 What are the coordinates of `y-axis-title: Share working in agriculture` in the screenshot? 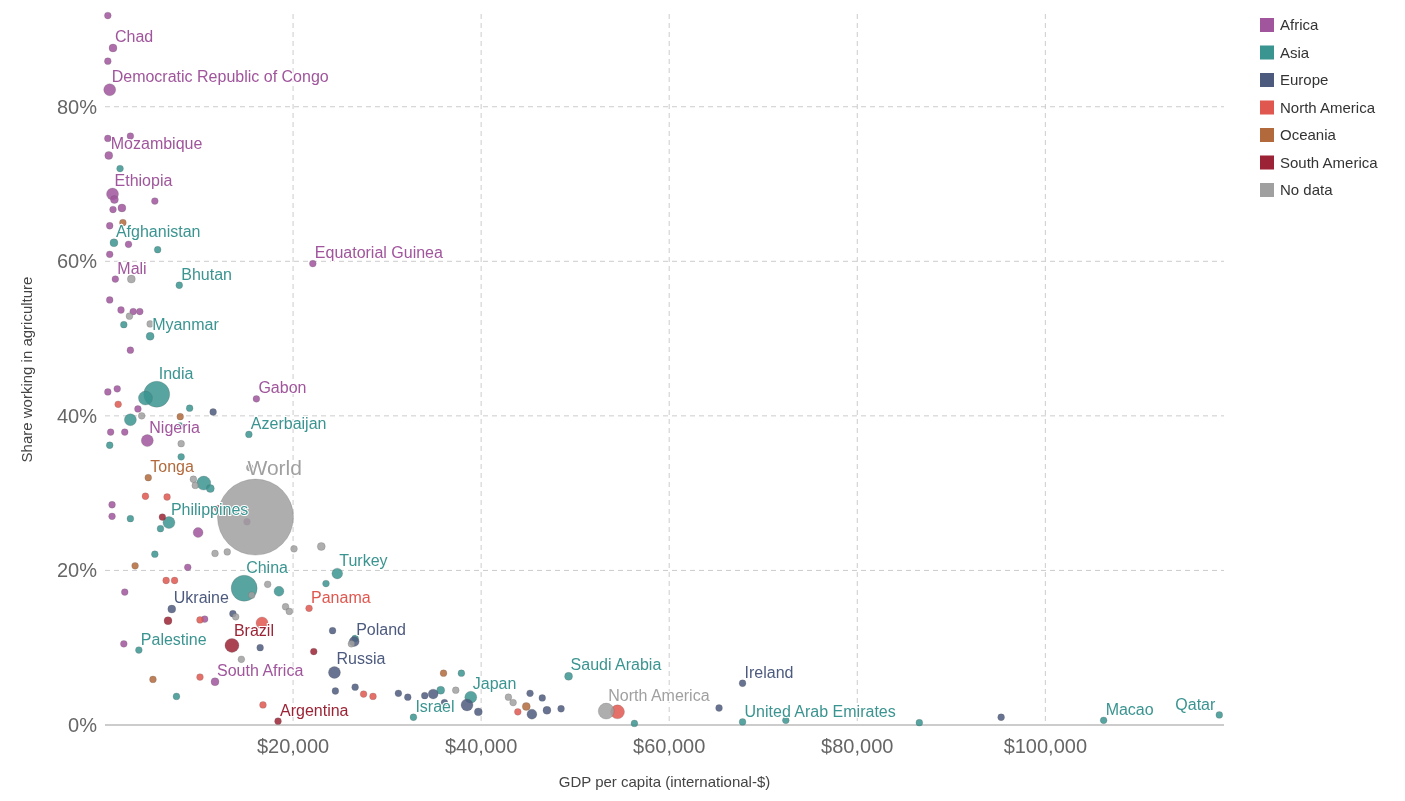 It's located at (26, 369).